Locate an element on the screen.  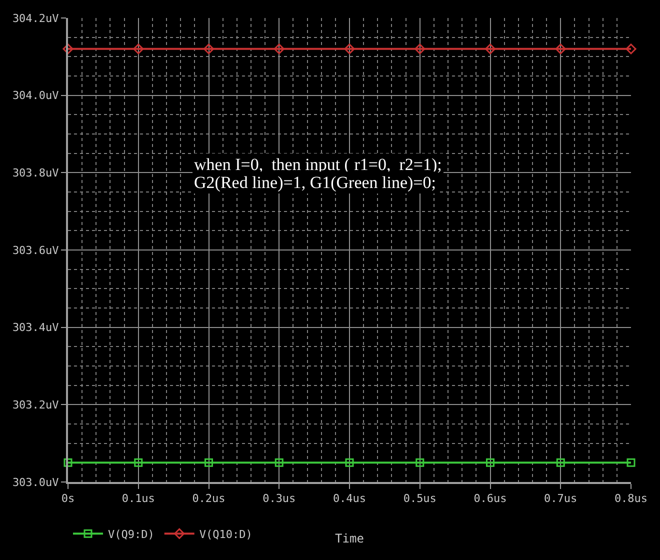
x-tick-label: 0.6us is located at coordinates (490, 499).